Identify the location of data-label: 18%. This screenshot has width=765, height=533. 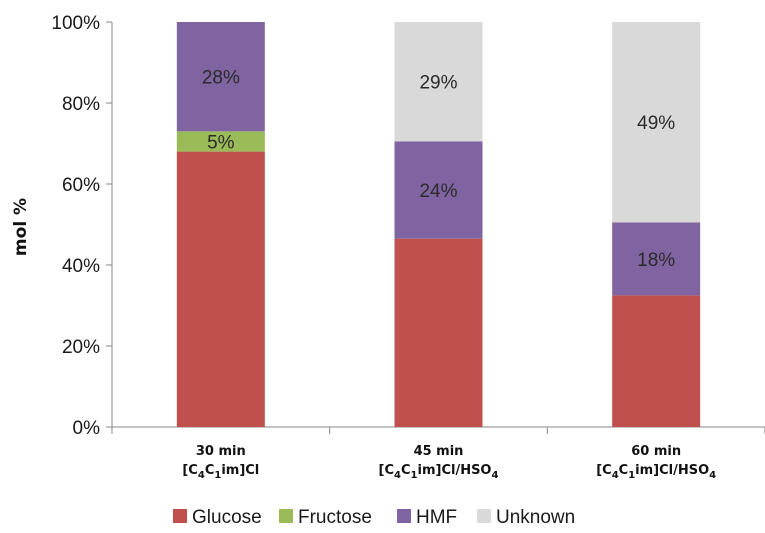
(656, 260).